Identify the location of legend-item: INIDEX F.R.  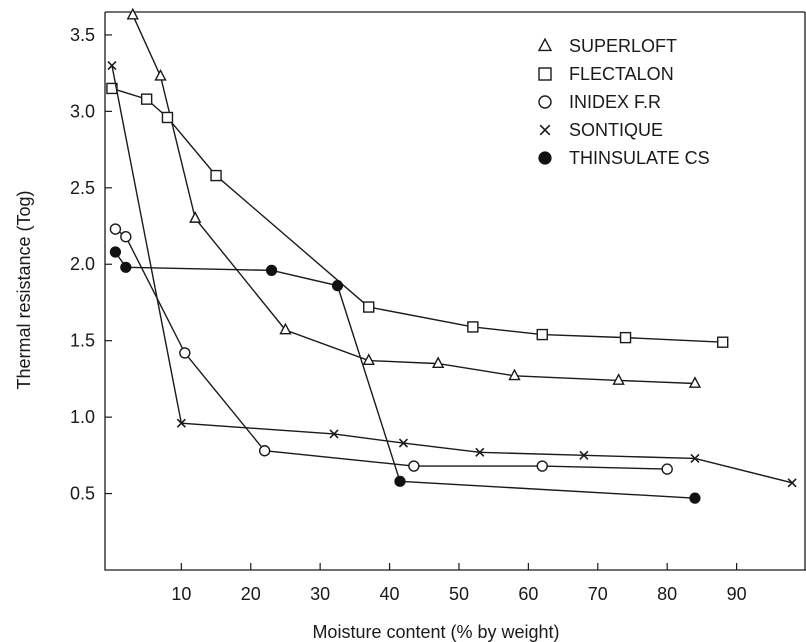
(599, 102).